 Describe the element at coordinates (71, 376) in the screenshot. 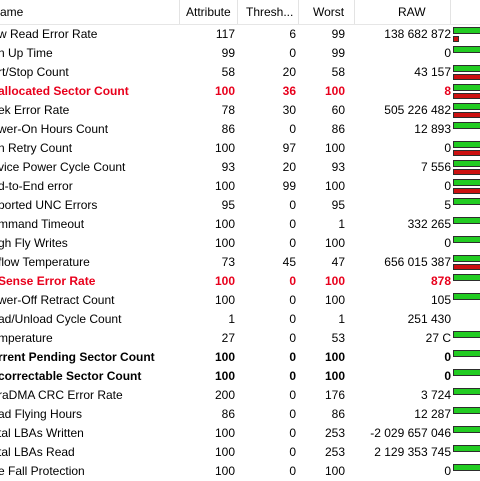

I see `attribute-name-cell: correctable Sector Count` at that location.